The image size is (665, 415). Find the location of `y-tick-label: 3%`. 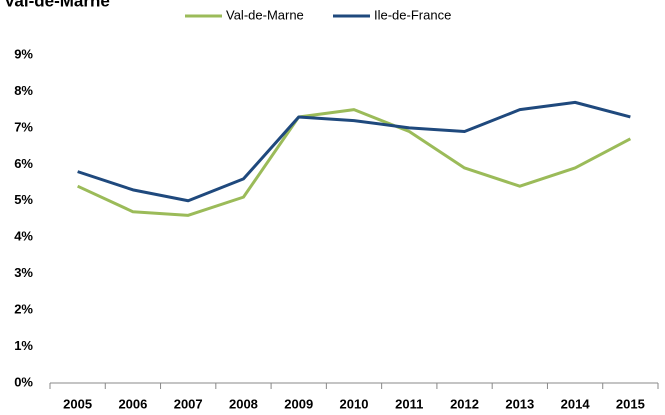

y-tick-label: 3% is located at coordinates (23, 272).